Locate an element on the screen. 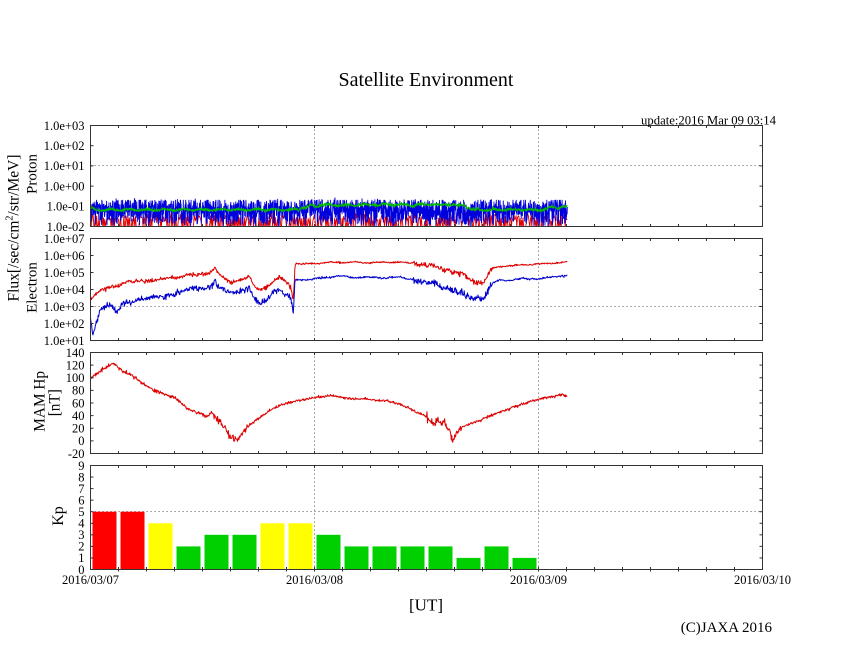 This screenshot has width=846, height=655. svg-text: 1.0e+07 is located at coordinates (64, 239).